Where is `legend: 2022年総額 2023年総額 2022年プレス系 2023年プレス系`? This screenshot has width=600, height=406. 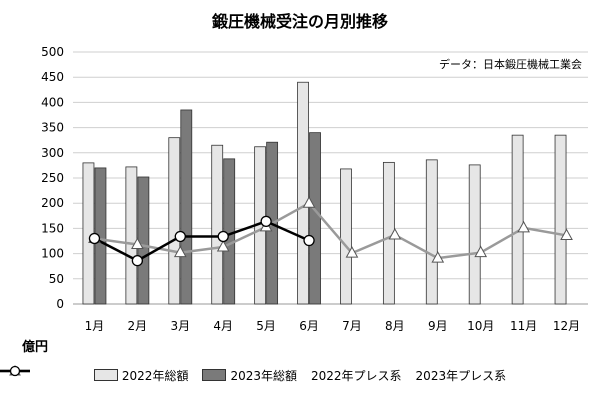 legend: 2022年総額 2023年総額 2022年プレス系 2023年プレス系 is located at coordinates (300, 375).